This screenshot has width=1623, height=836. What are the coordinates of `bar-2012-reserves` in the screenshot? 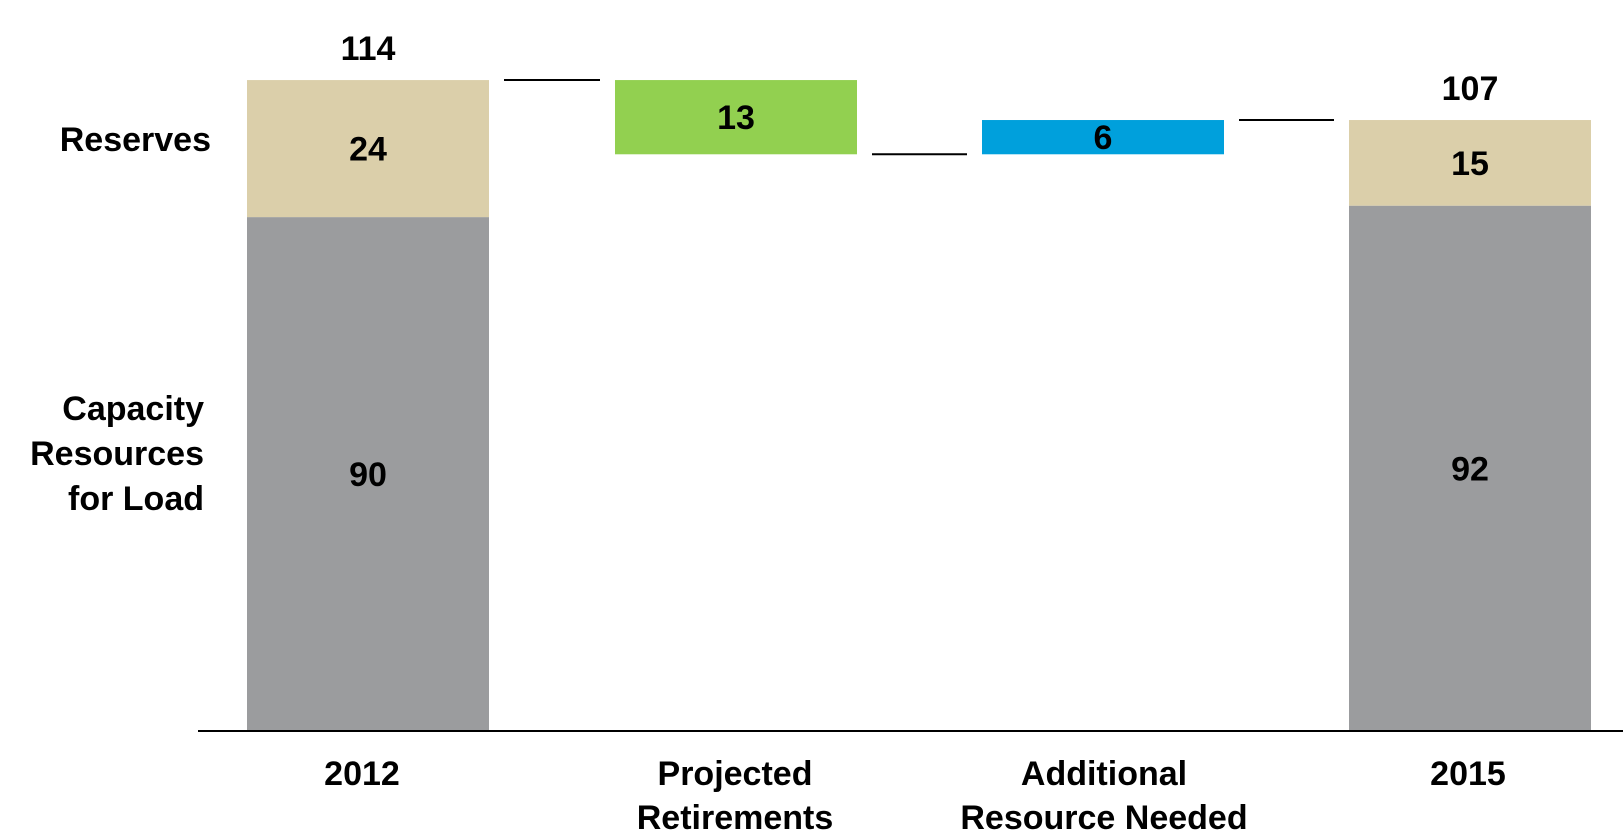 It's located at (368, 149).